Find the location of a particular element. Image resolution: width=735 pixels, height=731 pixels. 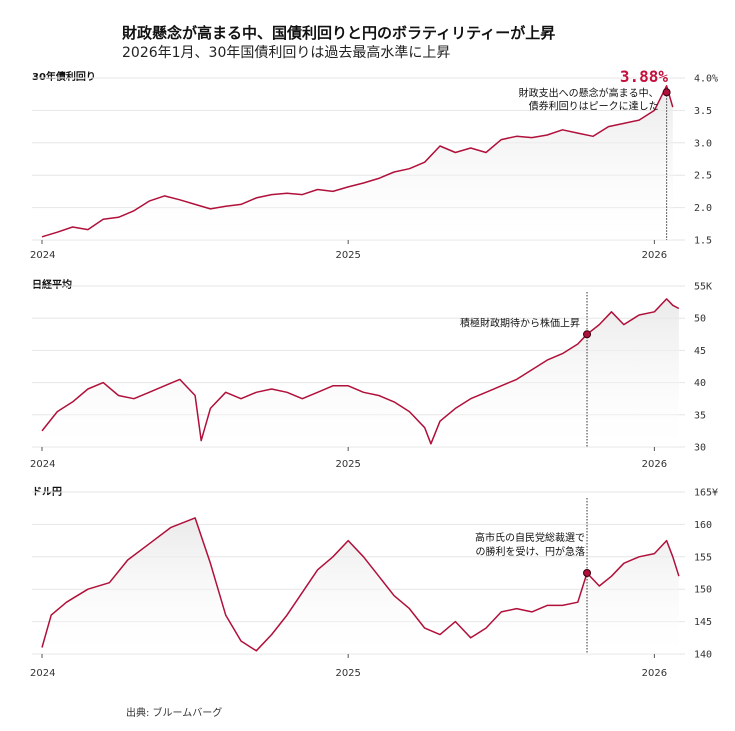

annotation-text: 財政支出への懸念が高まる中、 is located at coordinates (589, 92).